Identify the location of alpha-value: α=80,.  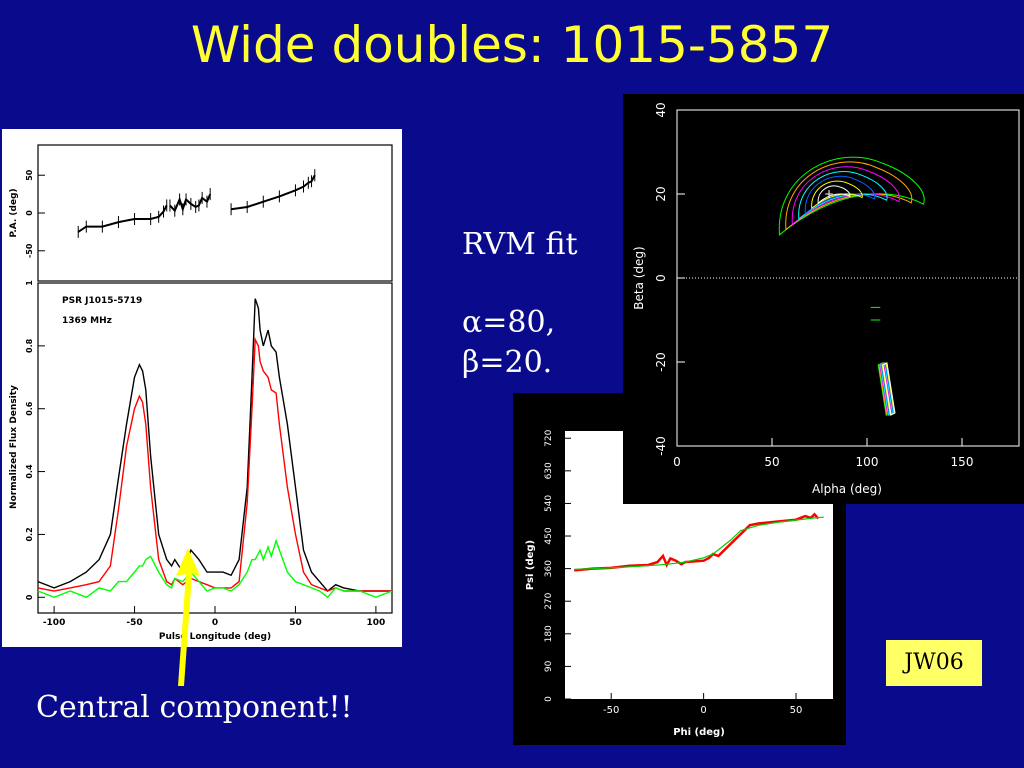
(509, 322).